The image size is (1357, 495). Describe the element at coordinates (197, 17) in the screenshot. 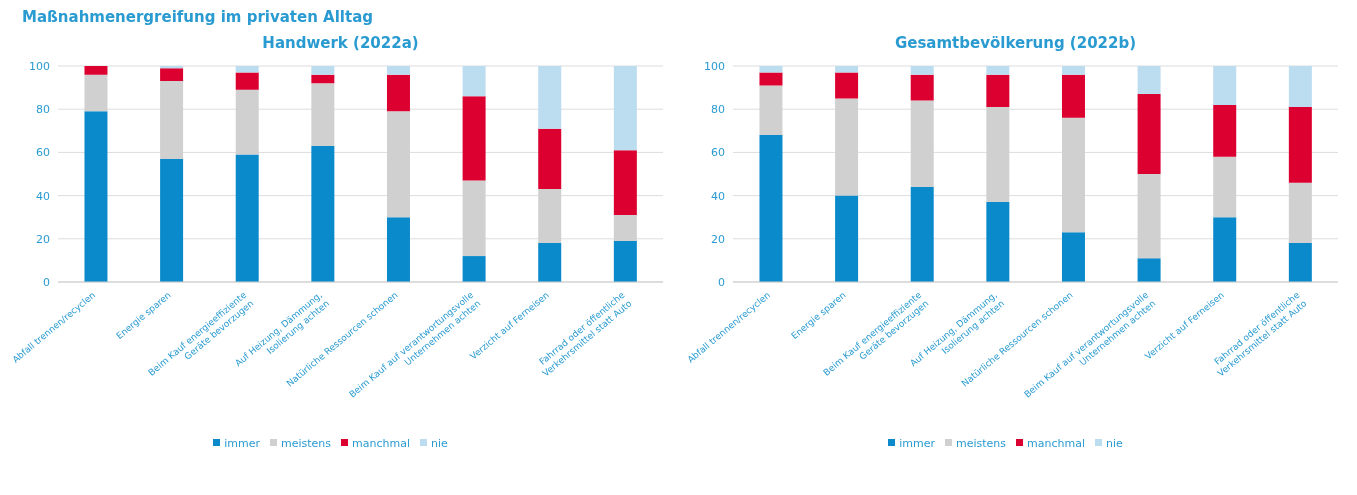

I see `text: Maßnahmenergreifung im privaten Alltag` at that location.